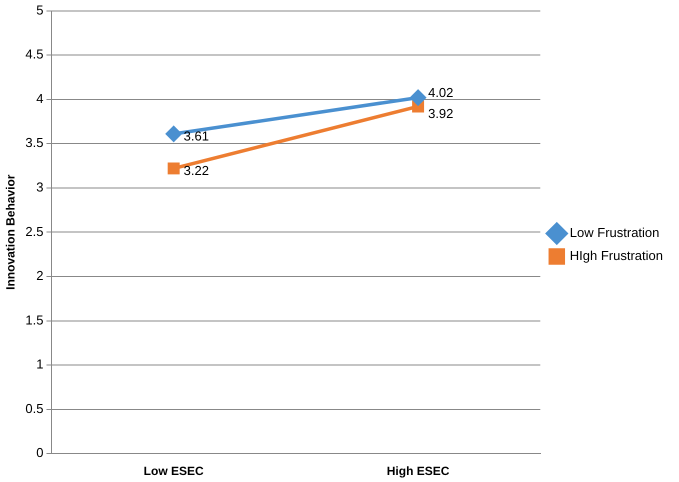 The width and height of the screenshot is (679, 482). What do you see at coordinates (34, 142) in the screenshot?
I see `y-tick-label: 3.5` at bounding box center [34, 142].